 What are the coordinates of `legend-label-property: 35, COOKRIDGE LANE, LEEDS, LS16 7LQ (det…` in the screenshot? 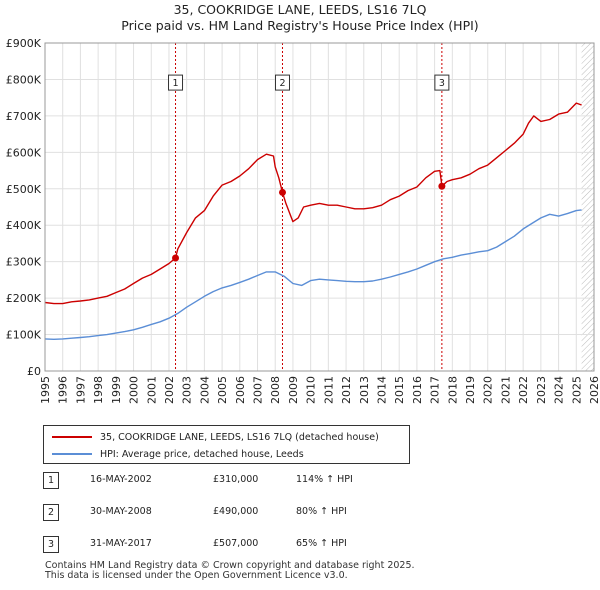 It's located at (239, 437).